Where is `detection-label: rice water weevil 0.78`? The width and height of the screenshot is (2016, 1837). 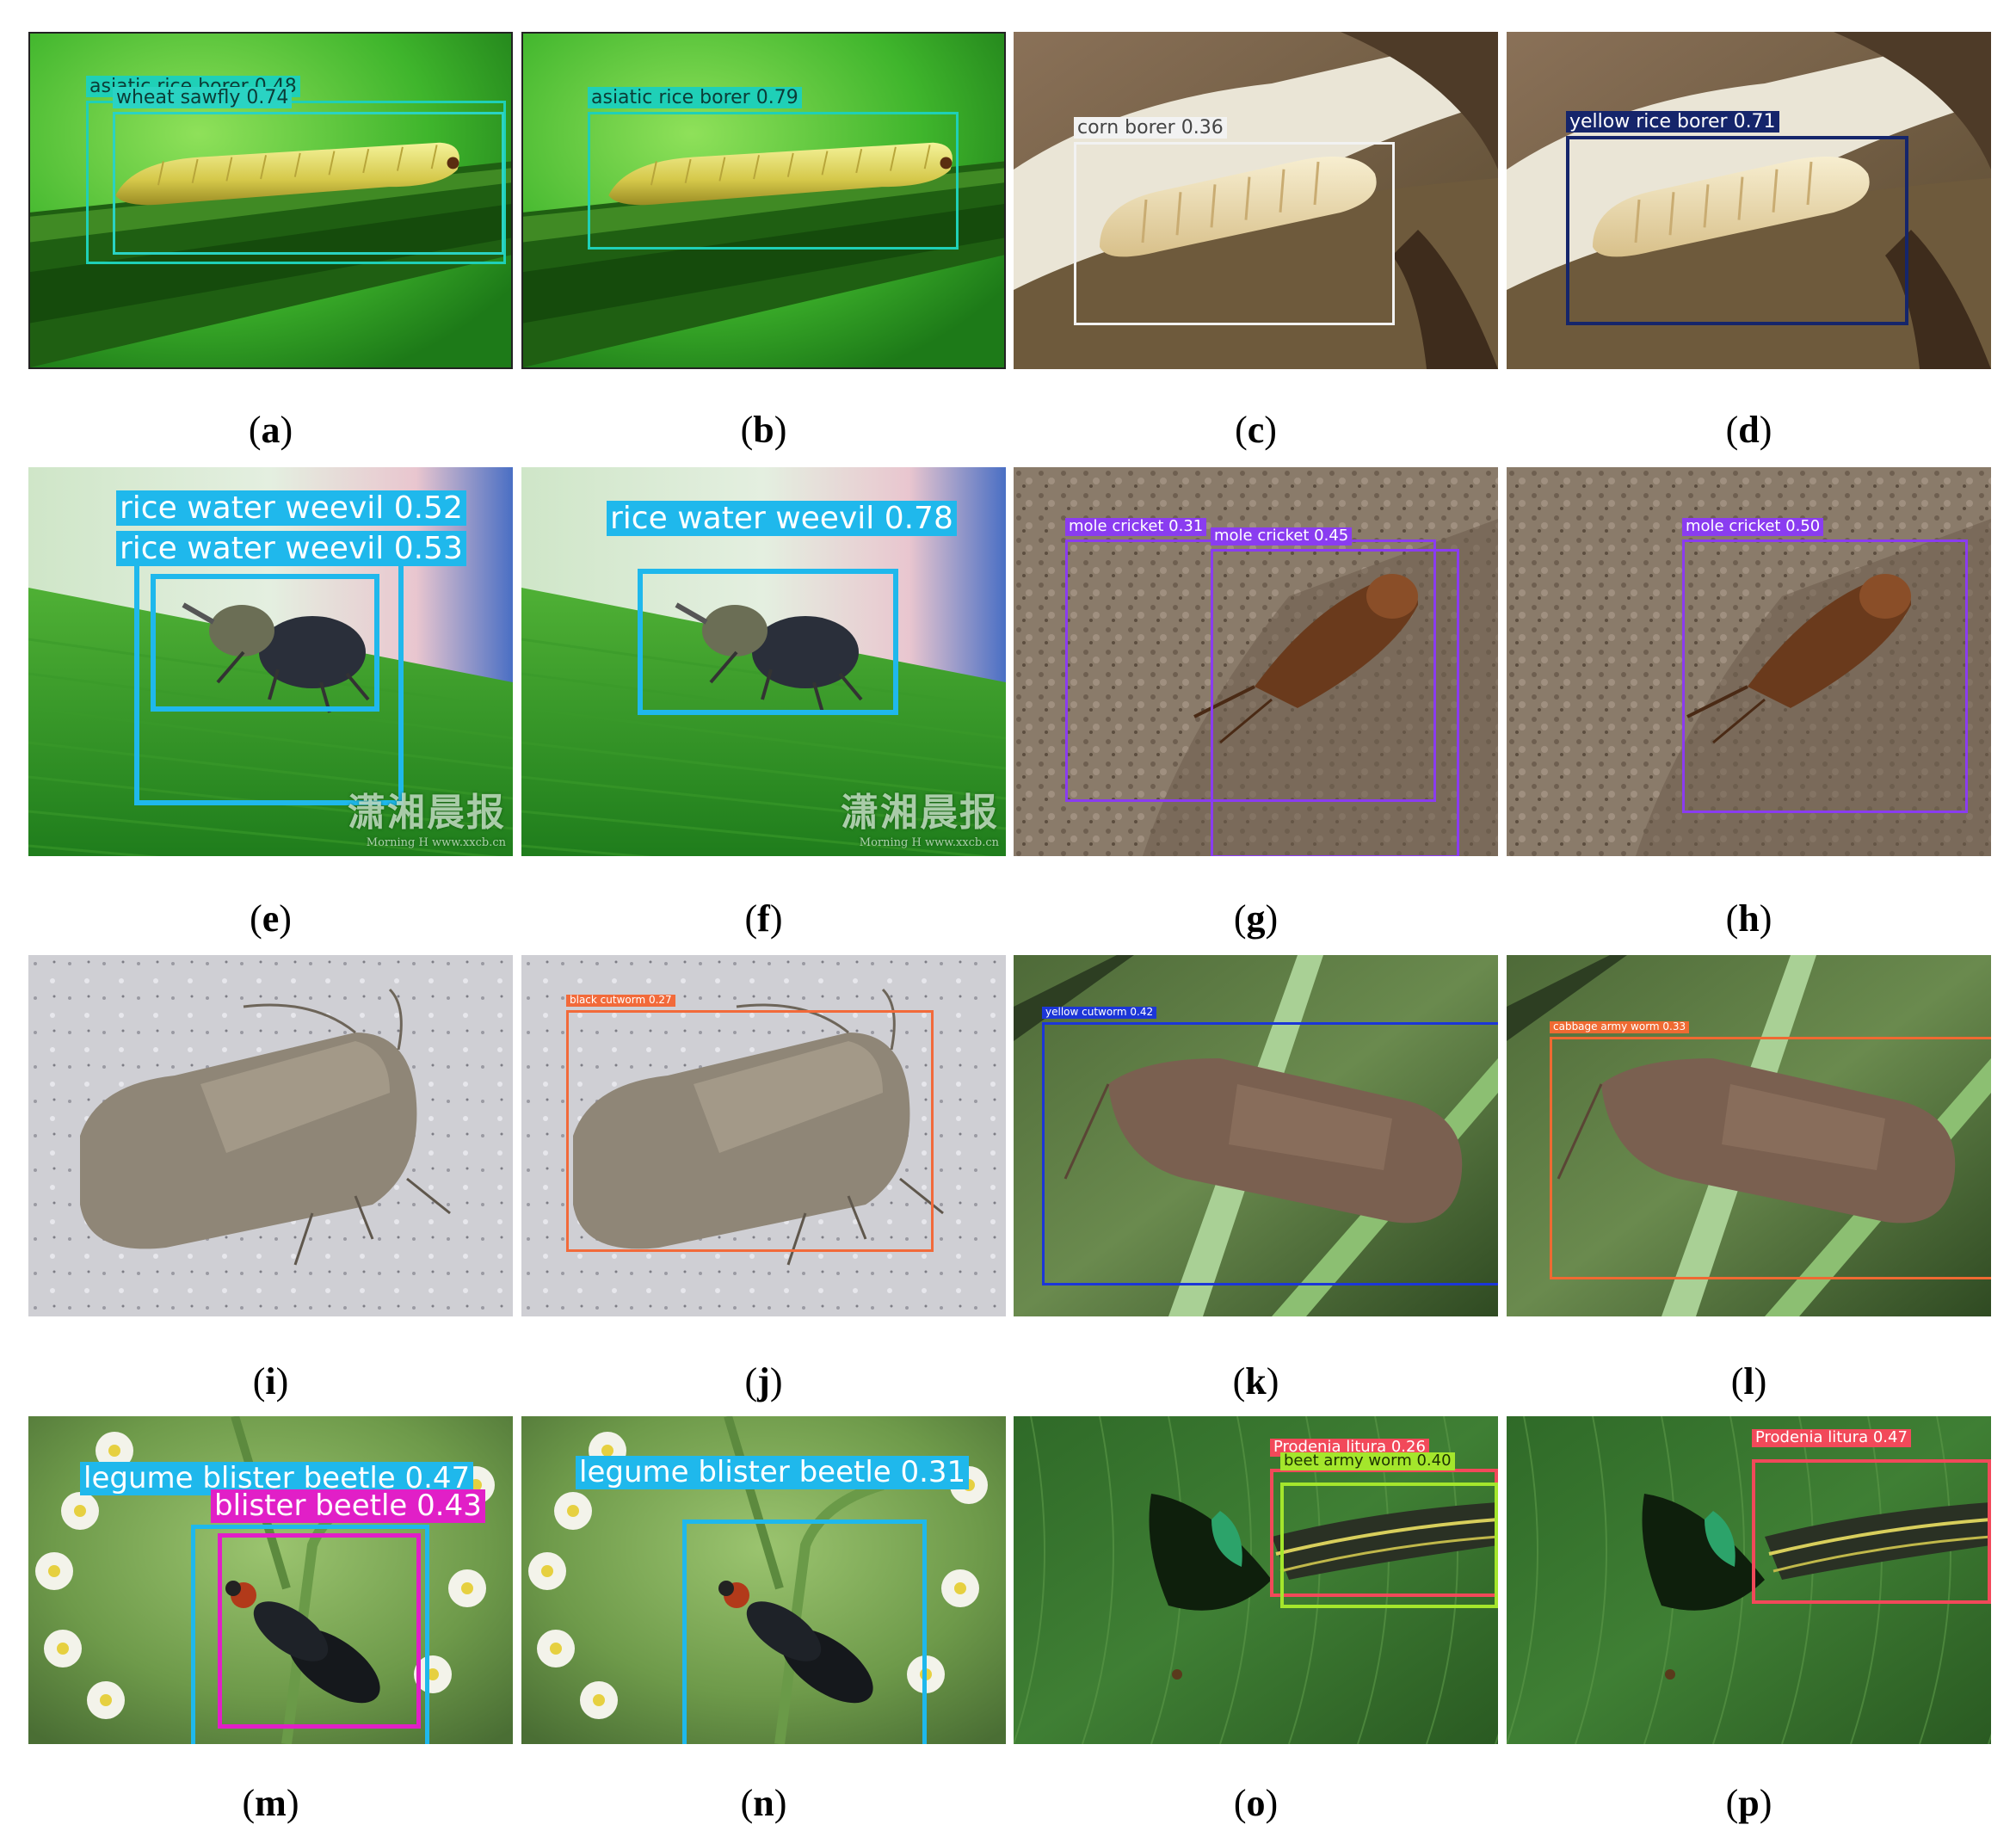
detection-label: rice water weevil 0.78 is located at coordinates (782, 519).